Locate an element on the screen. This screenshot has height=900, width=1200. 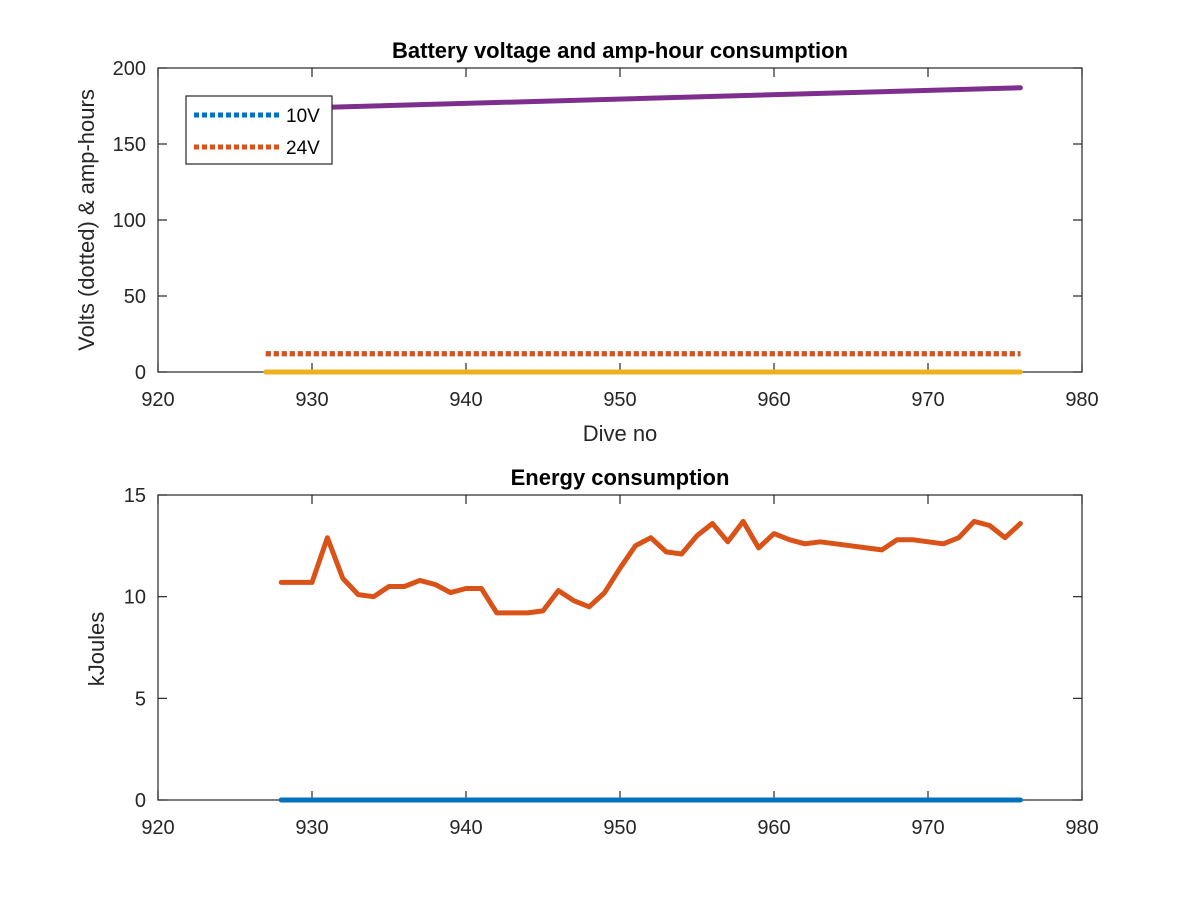
chart-title: Energy consumption is located at coordinates (620, 477).